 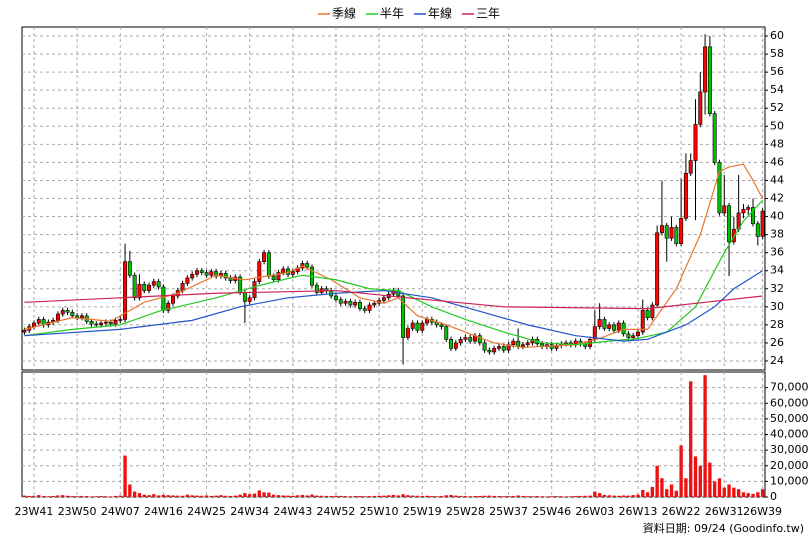 I want to click on x-tick-label: 23W50, so click(x=77, y=511).